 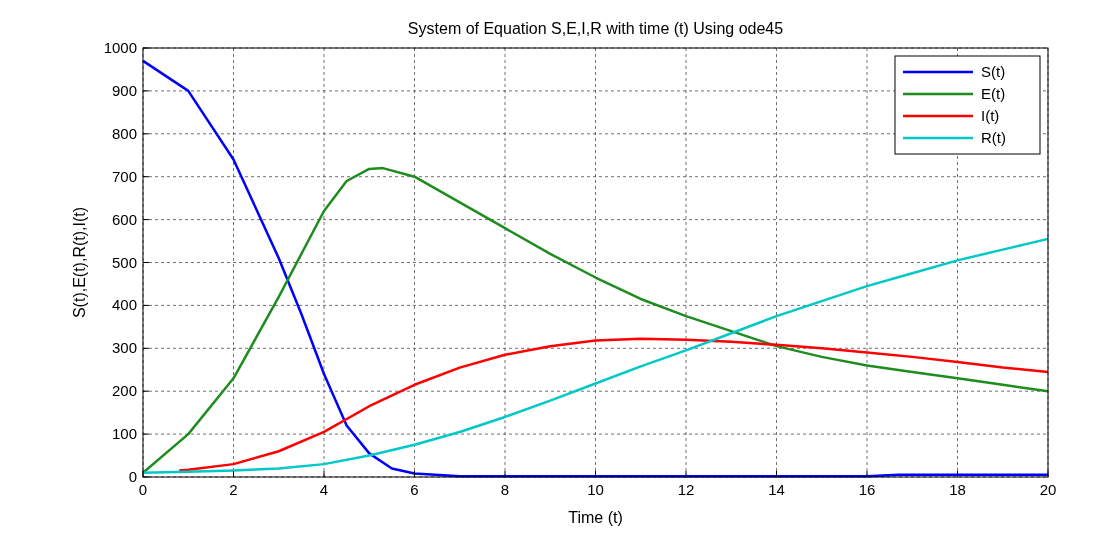 I want to click on y-tick-label: 300, so click(x=124, y=348).